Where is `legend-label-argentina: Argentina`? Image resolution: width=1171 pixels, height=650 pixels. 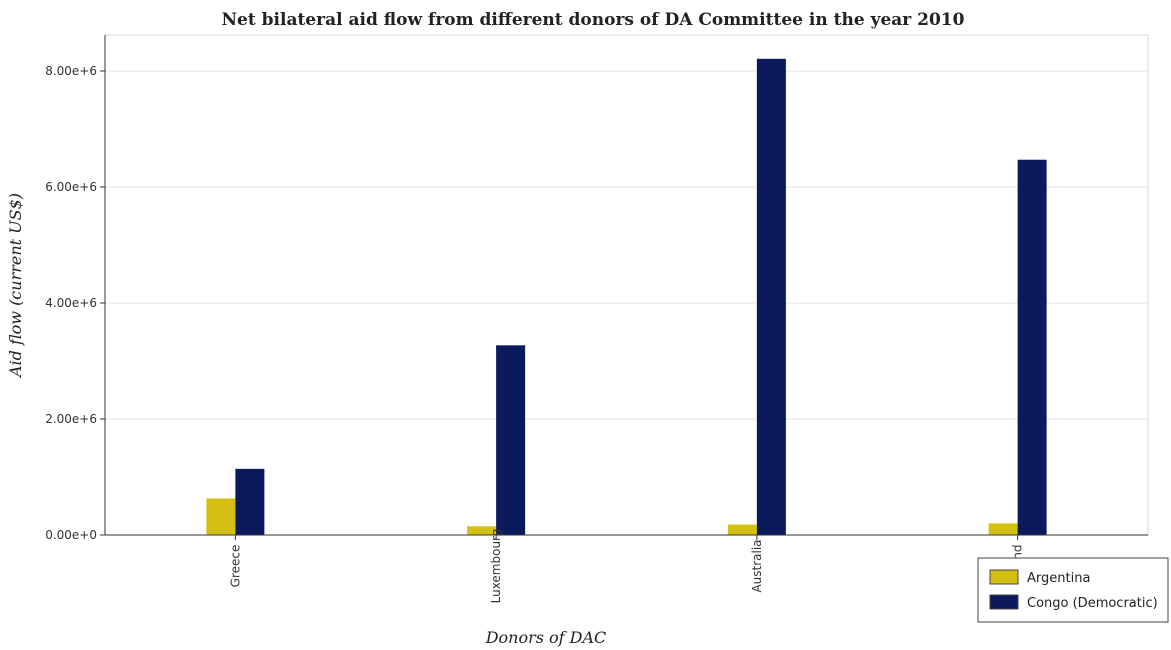
legend-label-argentina: Argentina is located at coordinates (1058, 578).